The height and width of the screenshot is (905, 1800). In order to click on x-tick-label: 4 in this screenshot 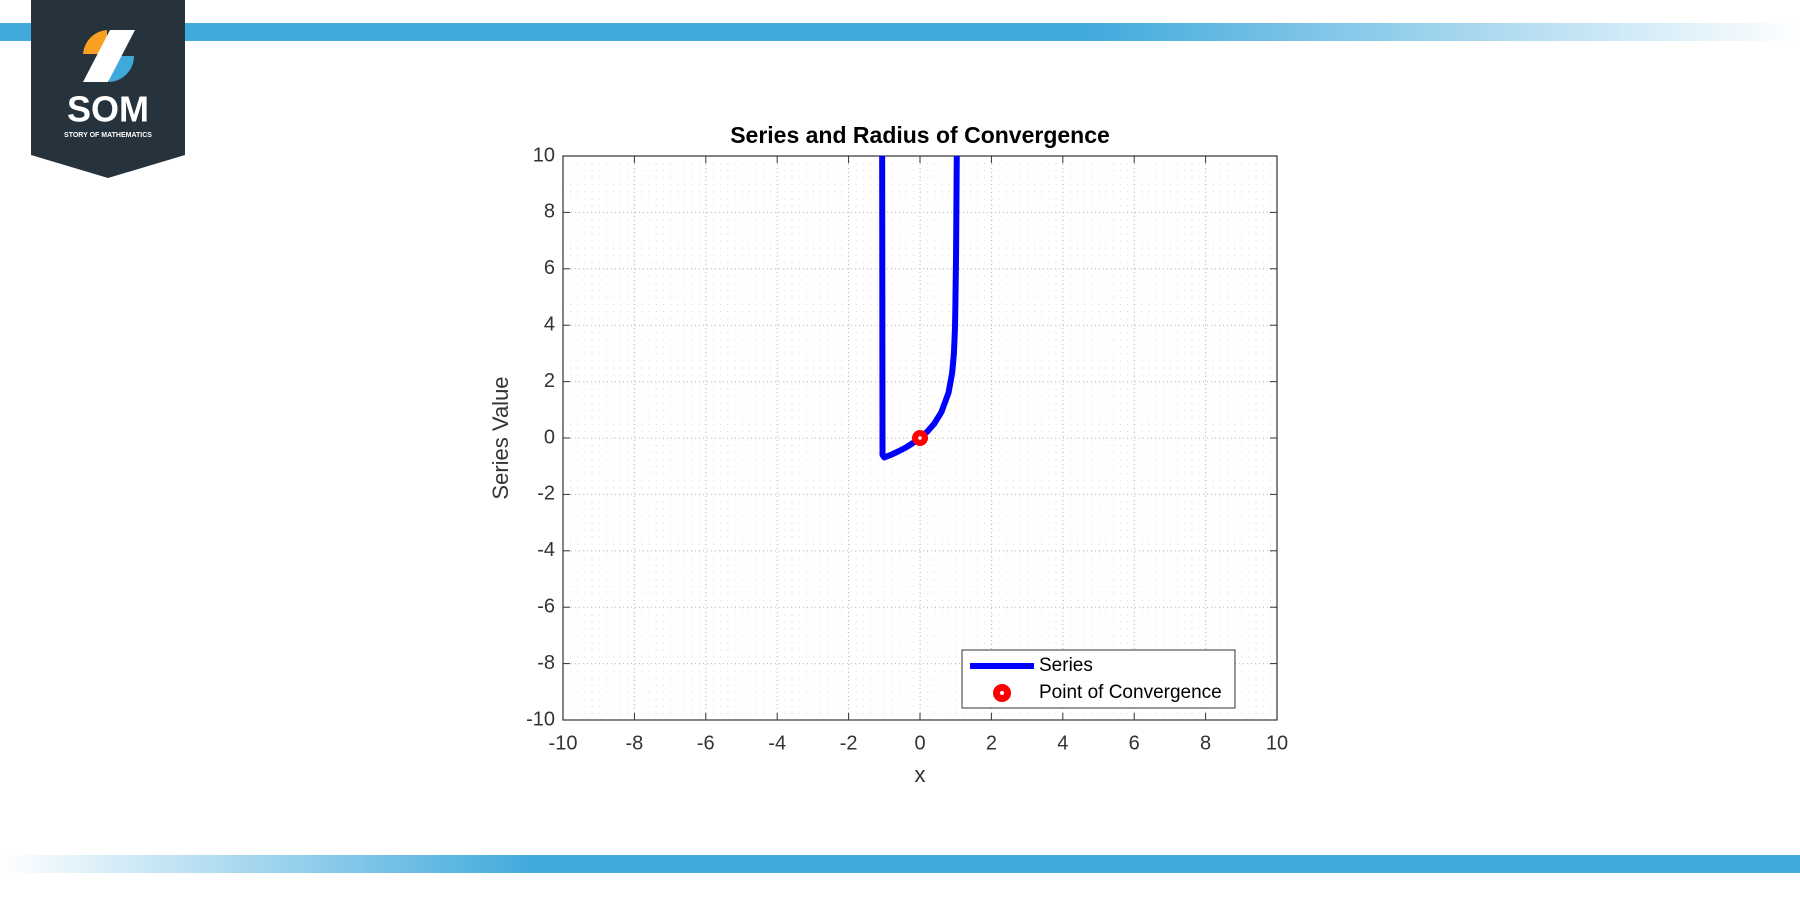, I will do `click(1062, 743)`.